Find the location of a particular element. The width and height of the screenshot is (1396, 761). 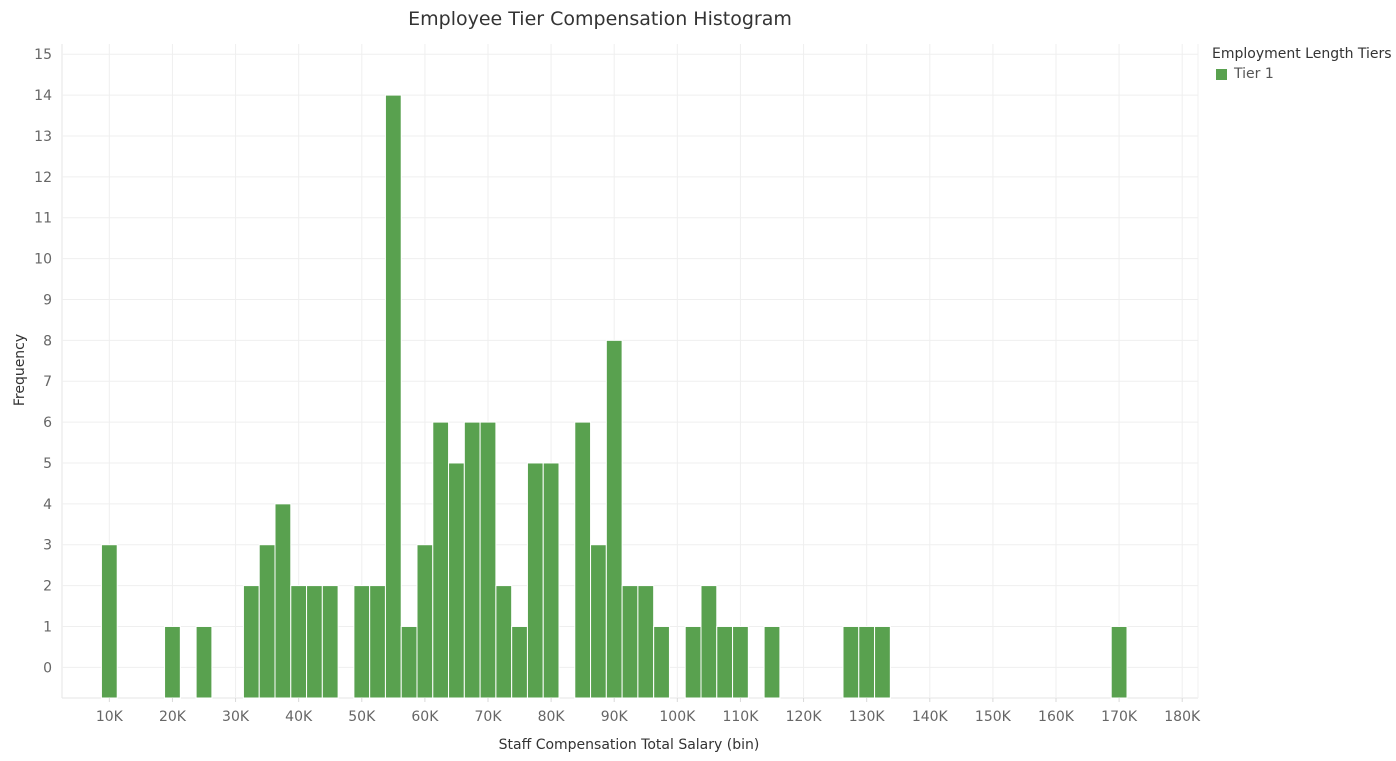

y-axis-title: Frequency is located at coordinates (20, 370).